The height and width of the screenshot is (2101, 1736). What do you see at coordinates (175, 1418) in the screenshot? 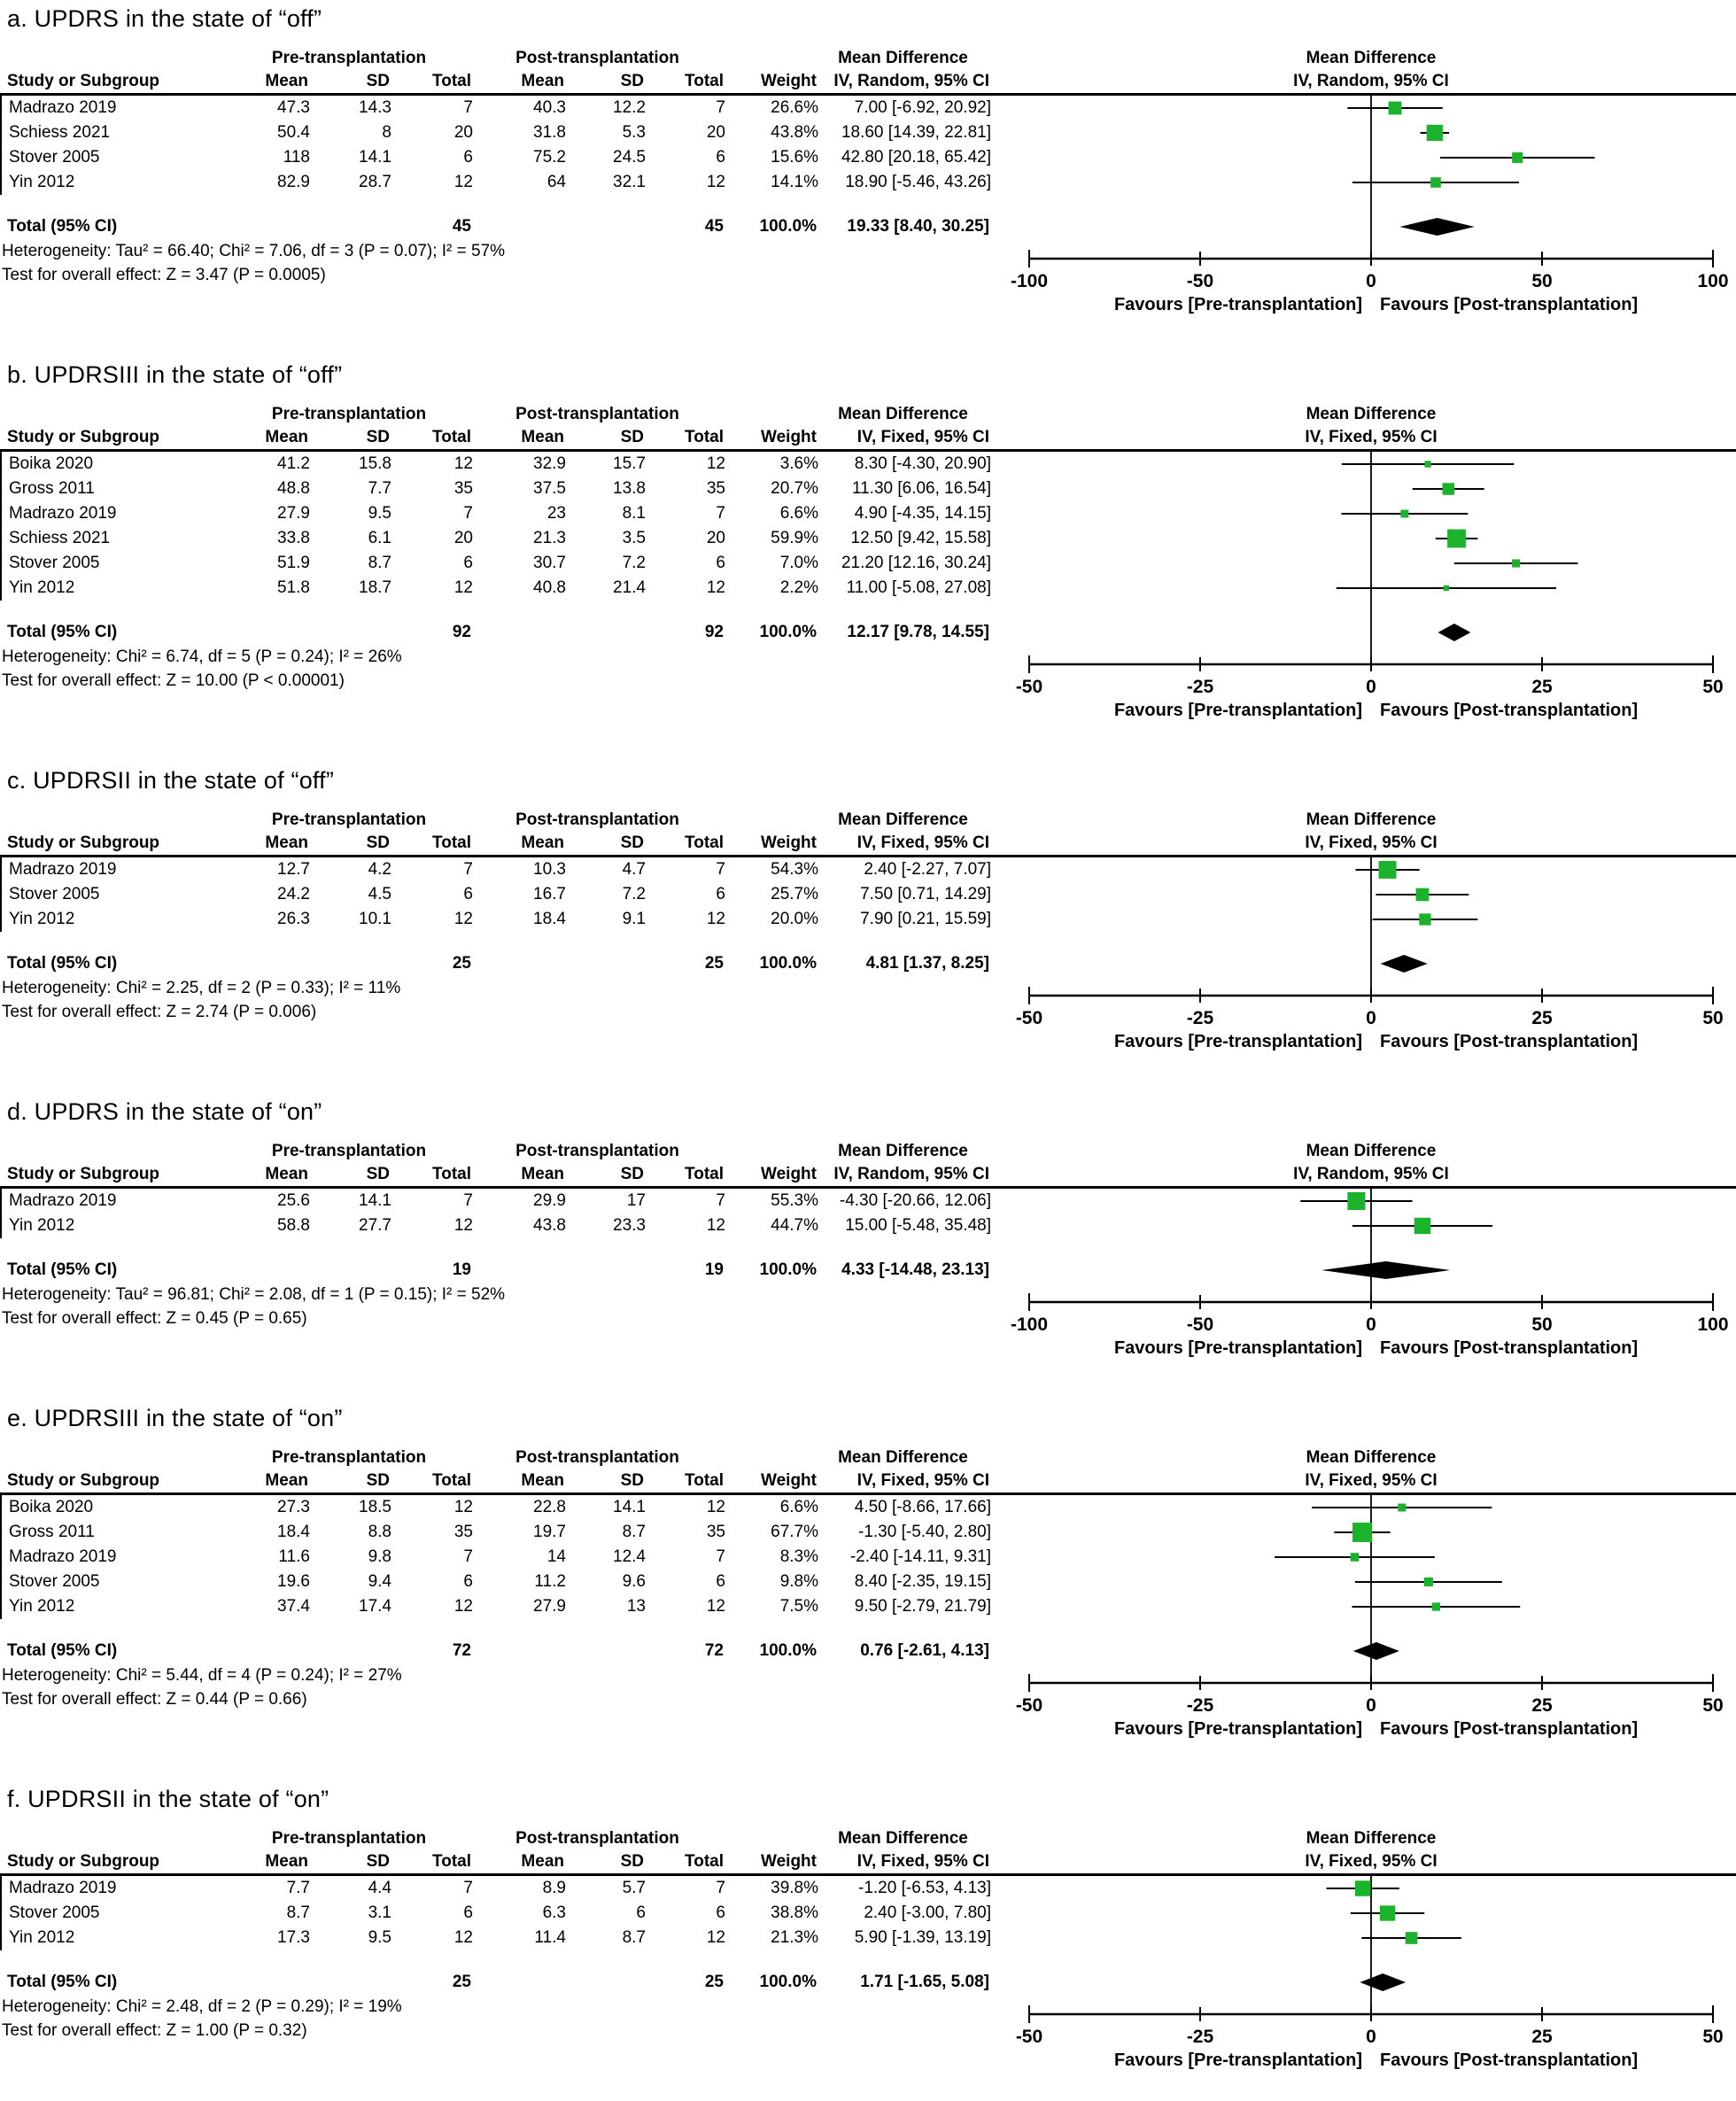
I see `panel-title: e. UPDRSIII in the state of “on”` at bounding box center [175, 1418].